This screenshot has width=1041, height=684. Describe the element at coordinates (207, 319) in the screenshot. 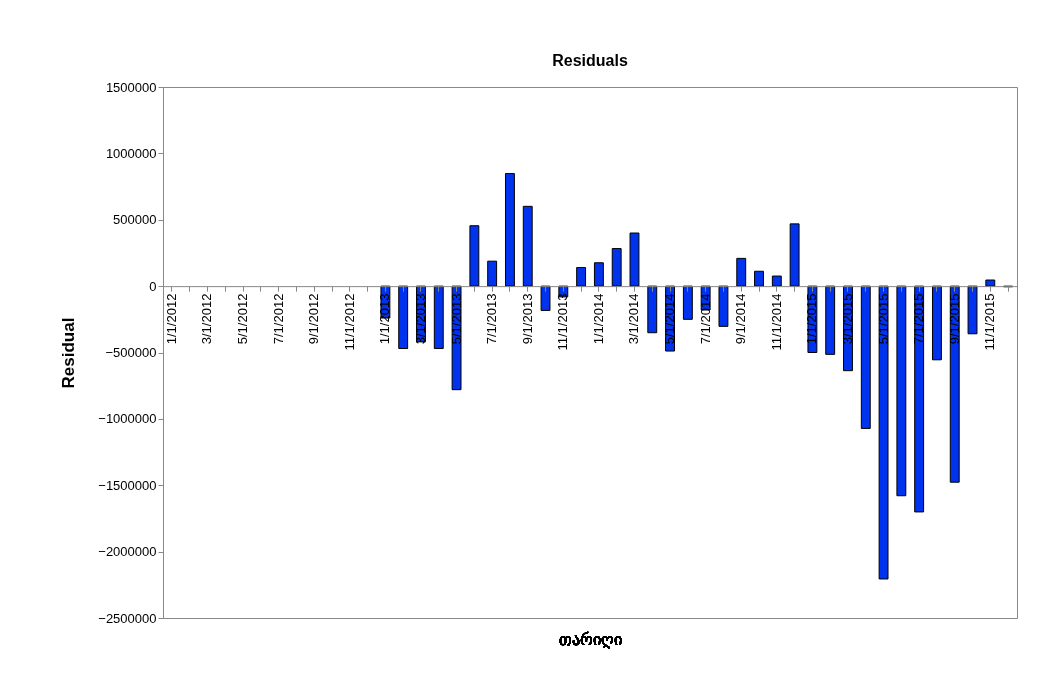

I see `x-tick-label: 3/1/2012` at that location.